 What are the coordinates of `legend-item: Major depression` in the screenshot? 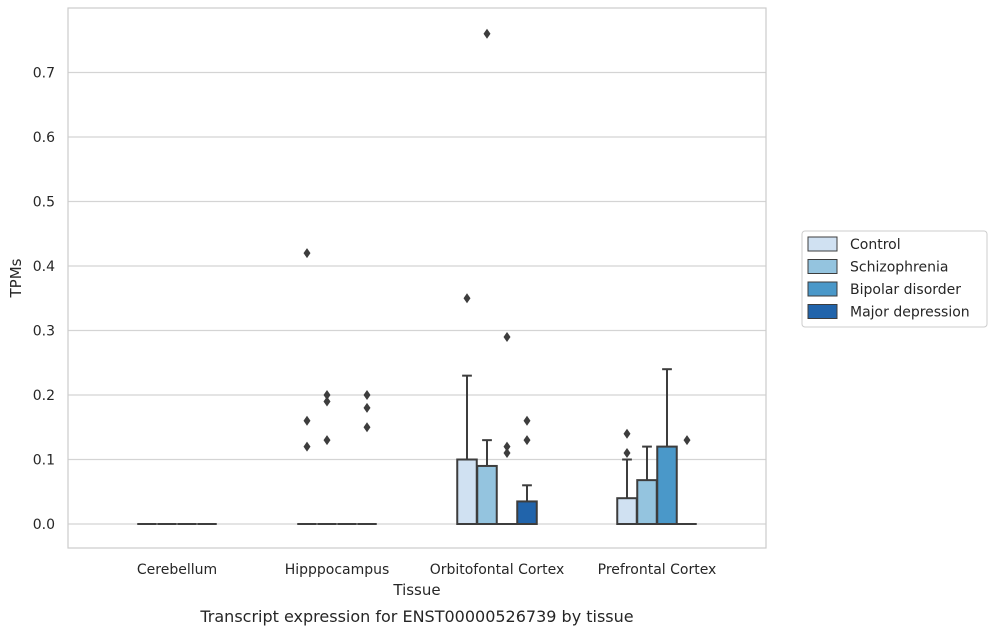 It's located at (888, 312).